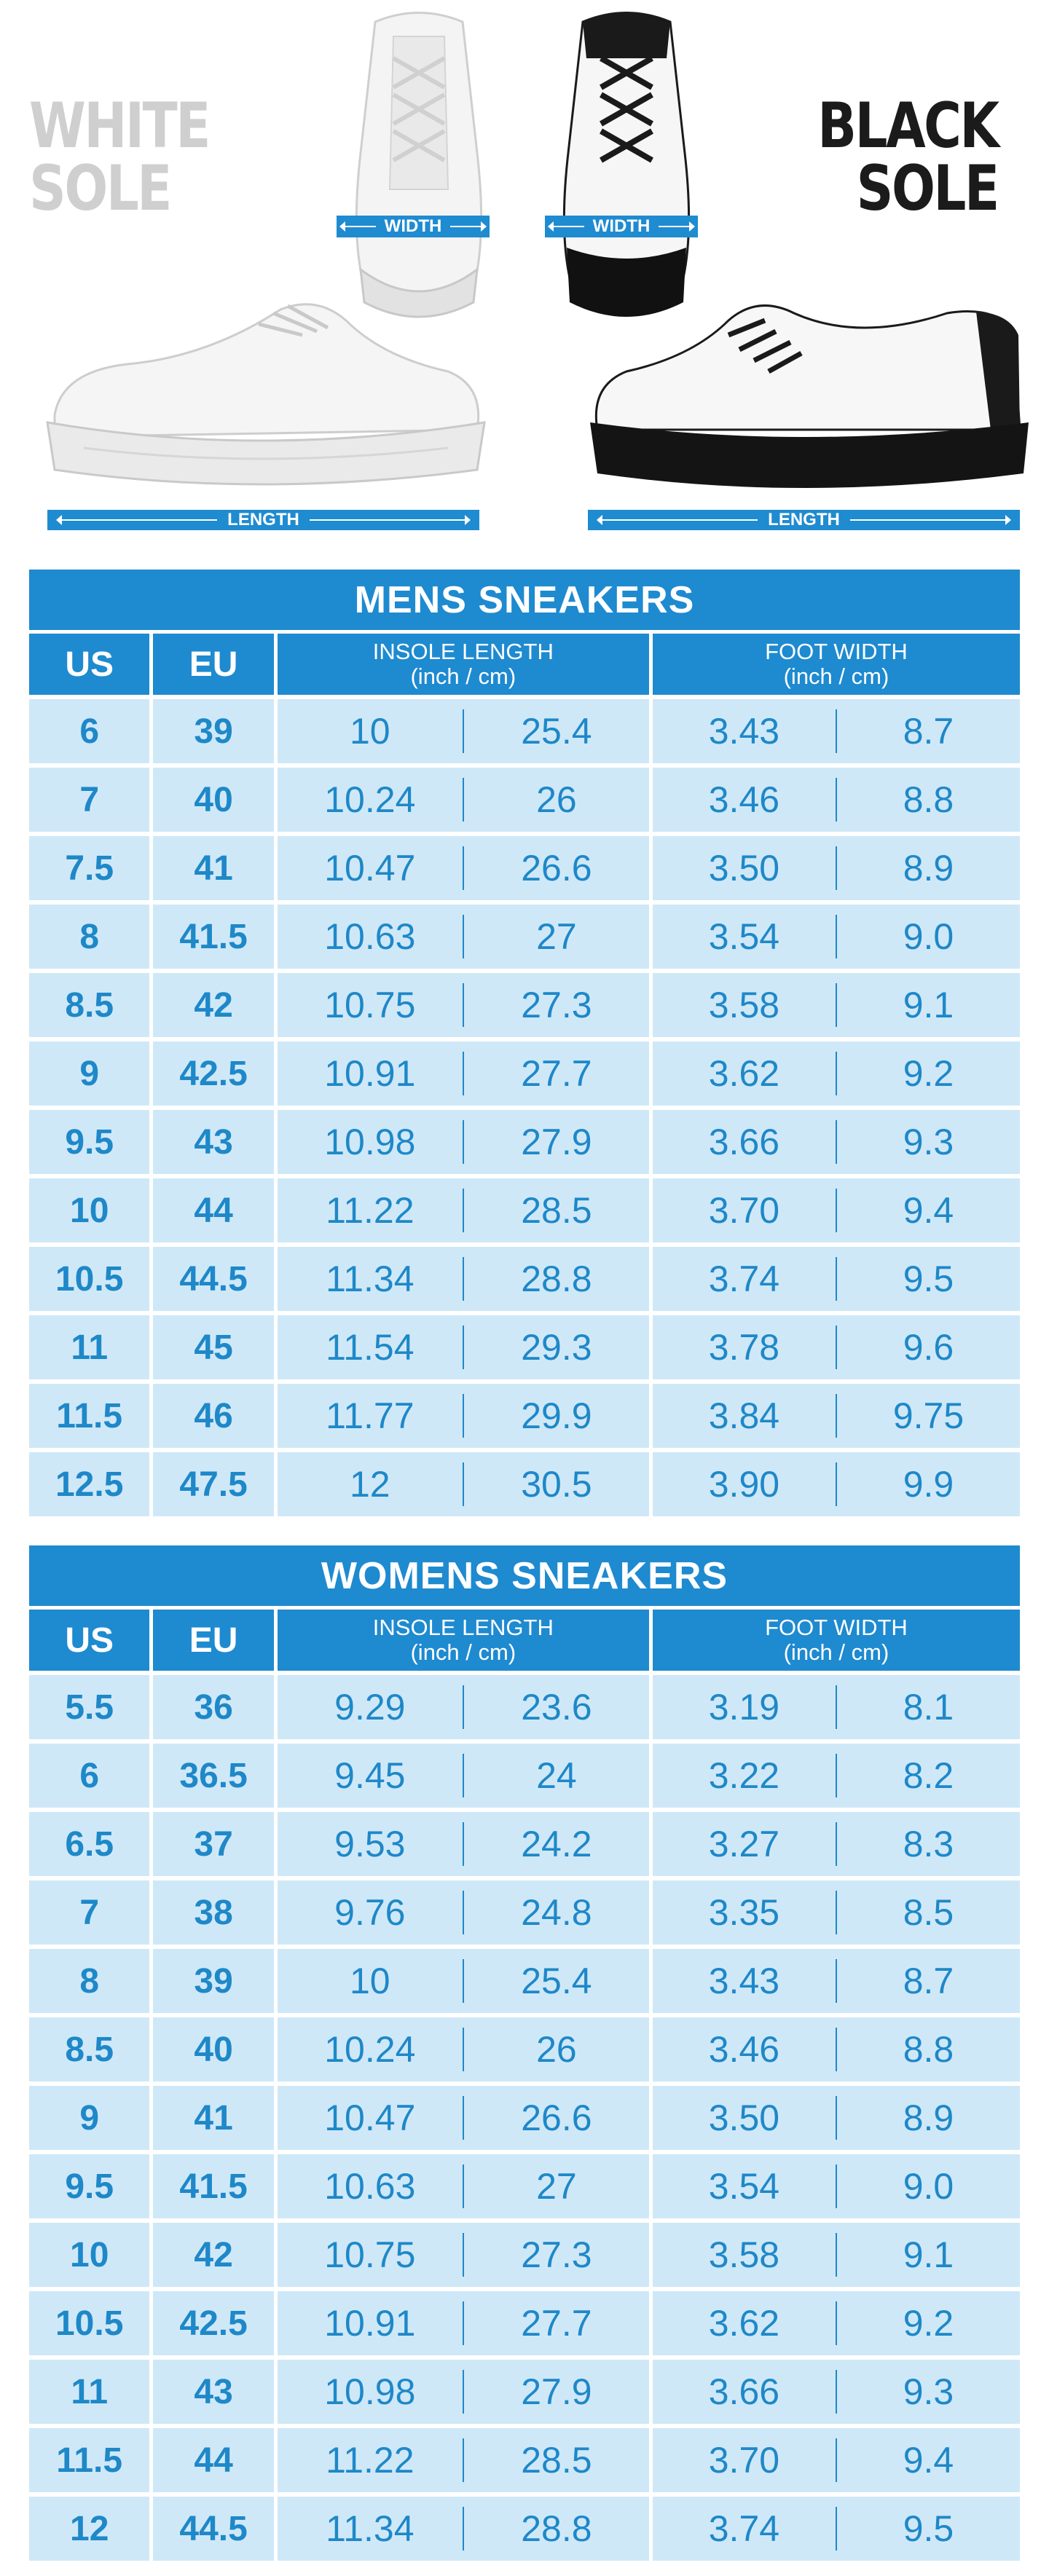 This screenshot has height=2576, width=1049. What do you see at coordinates (744, 2049) in the screenshot?
I see `foot-width-inch-value: 3.46` at bounding box center [744, 2049].